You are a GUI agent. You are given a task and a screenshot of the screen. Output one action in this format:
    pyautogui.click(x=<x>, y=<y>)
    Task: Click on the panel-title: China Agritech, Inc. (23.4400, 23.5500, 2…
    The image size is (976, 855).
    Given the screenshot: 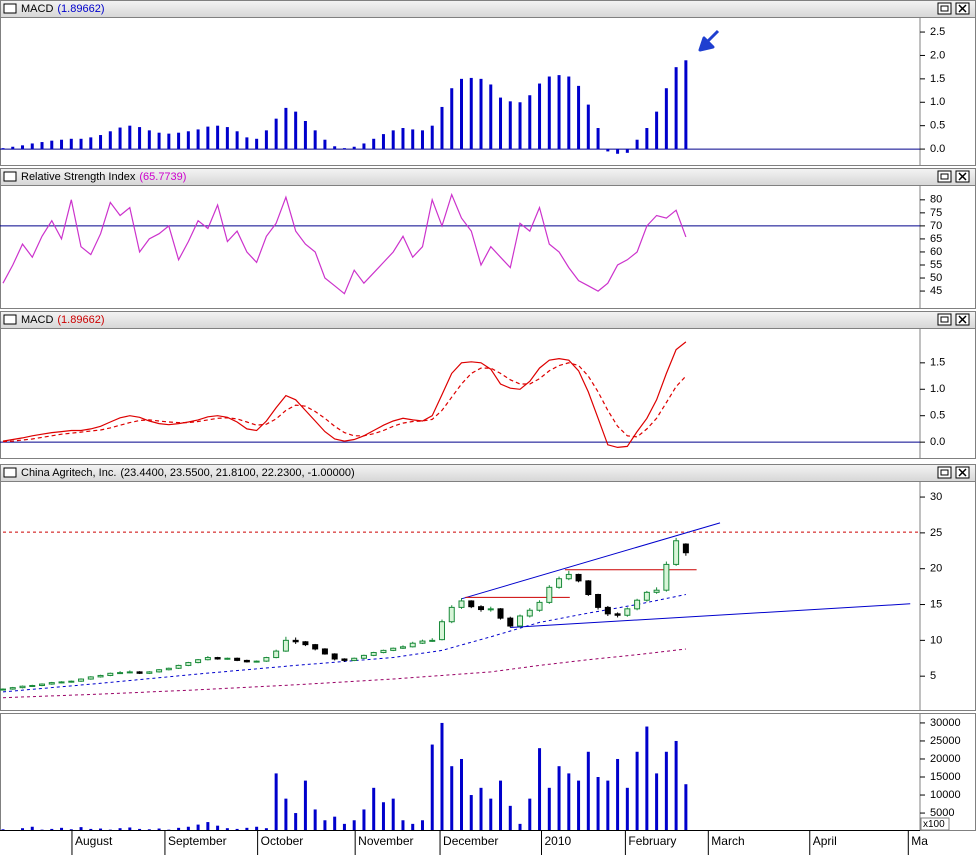 What is the action you would take?
    pyautogui.click(x=188, y=473)
    